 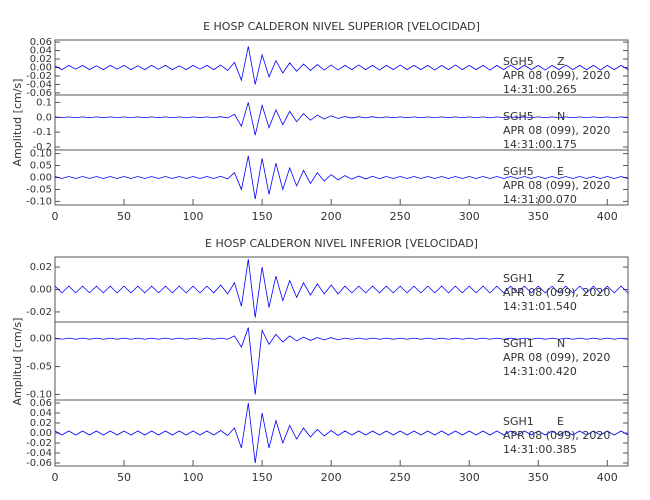 I want to click on time: 14:31:00.175, so click(x=540, y=144).